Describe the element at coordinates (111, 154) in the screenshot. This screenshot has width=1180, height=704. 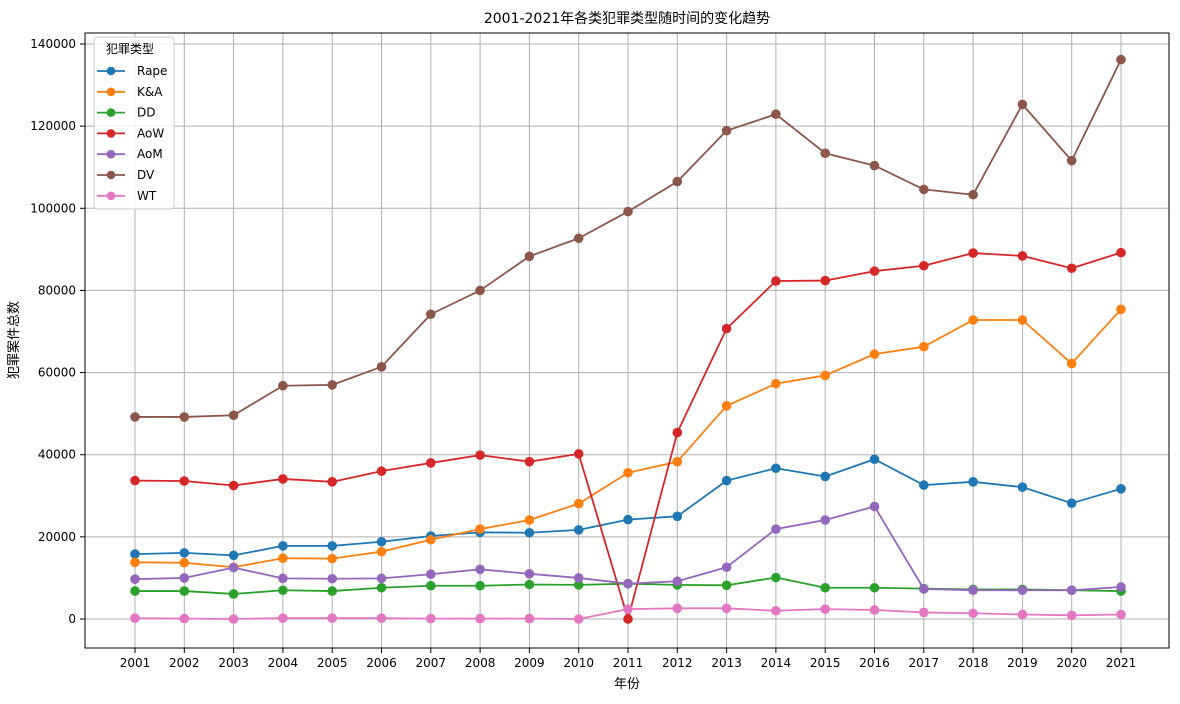
I see `legend-marker-aom` at that location.